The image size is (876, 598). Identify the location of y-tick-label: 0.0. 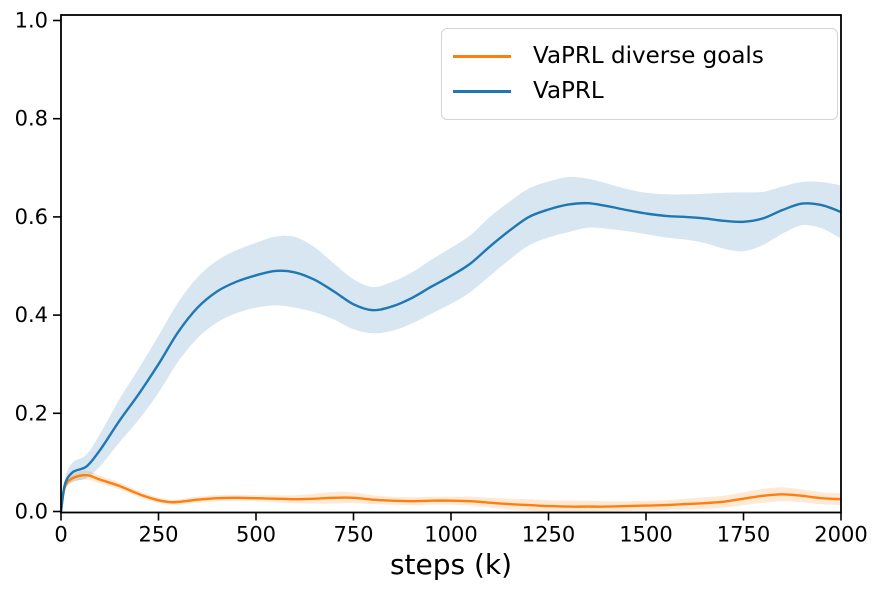
(31, 512).